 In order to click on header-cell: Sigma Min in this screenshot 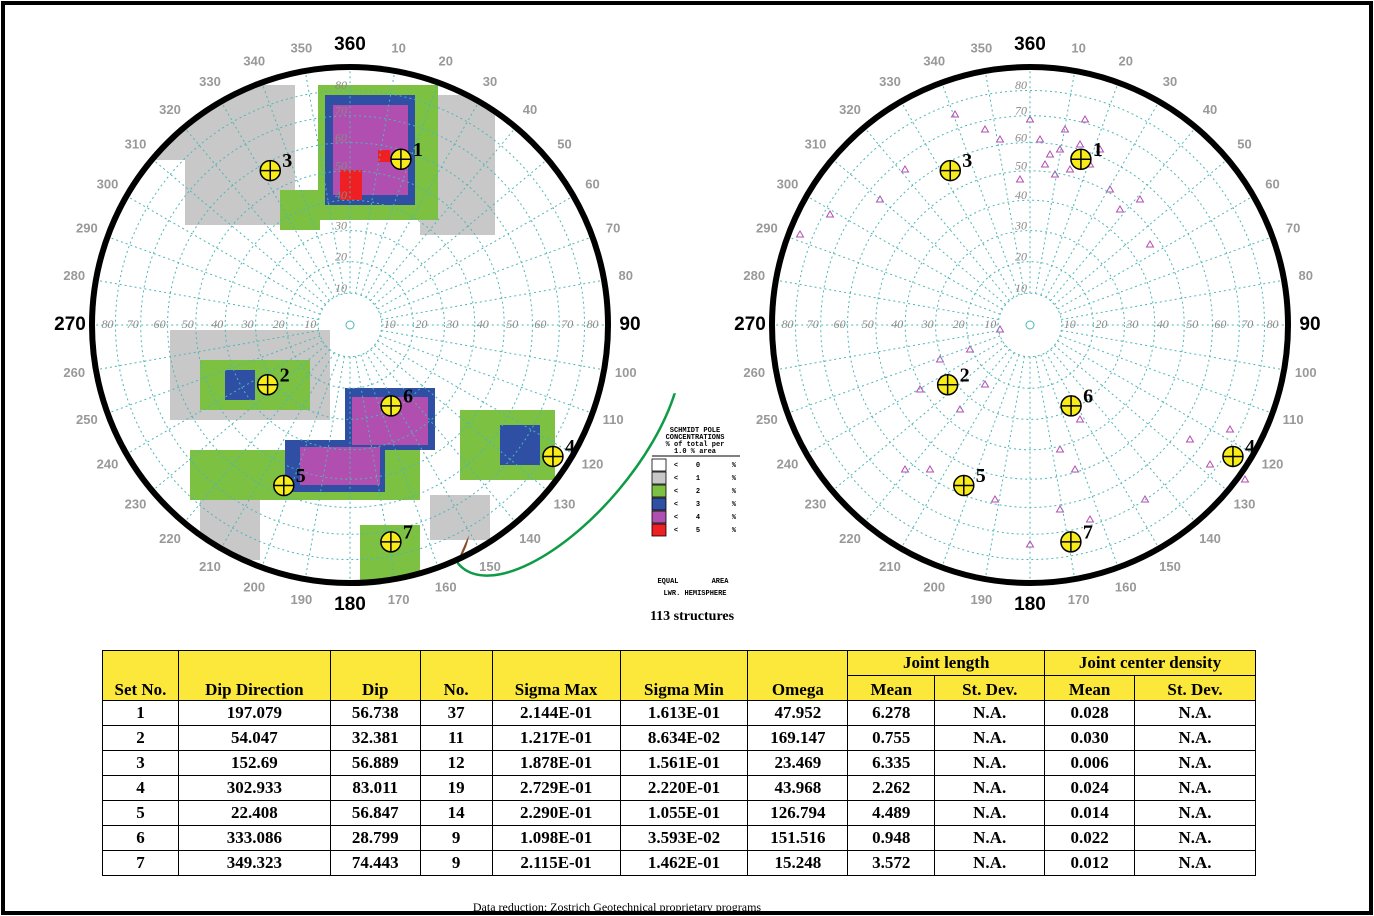, I will do `click(684, 675)`.